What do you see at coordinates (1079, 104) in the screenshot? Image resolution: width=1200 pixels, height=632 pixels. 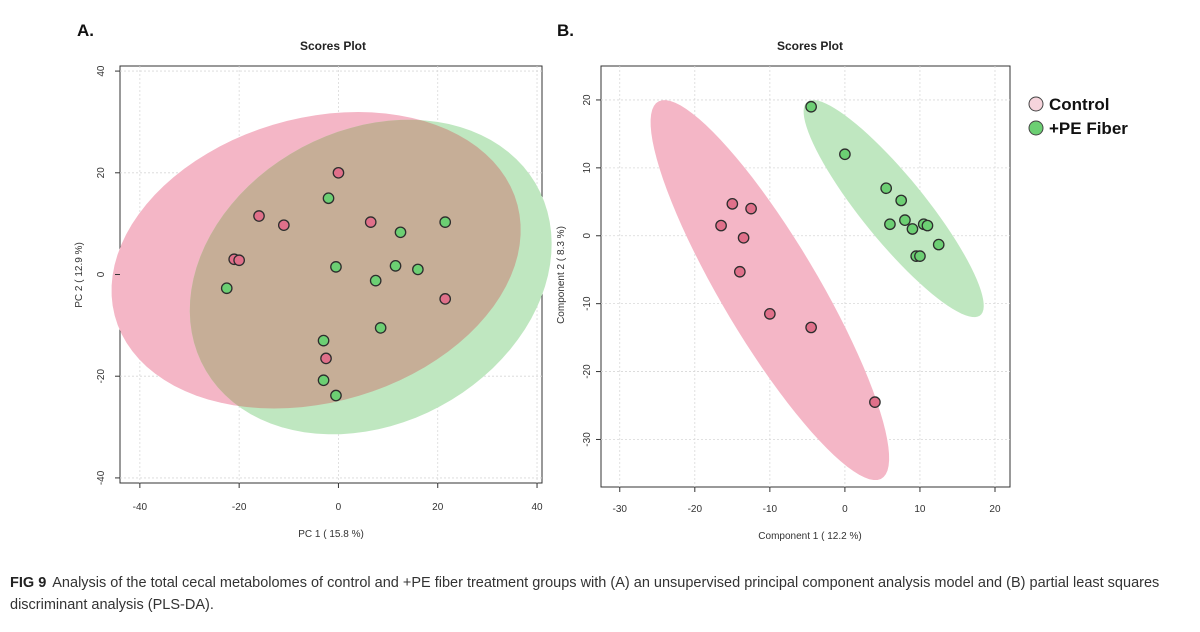 I see `legend-label-control: Control` at bounding box center [1079, 104].